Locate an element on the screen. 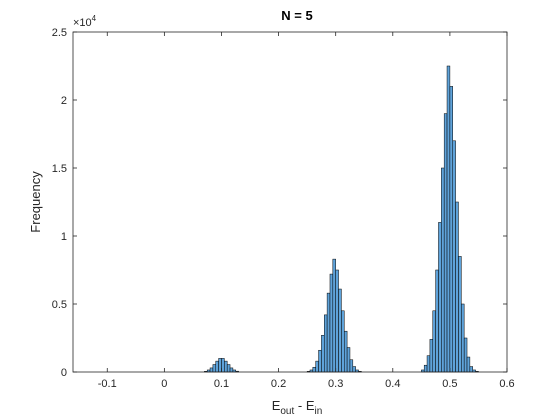 The image size is (560, 420). x-tick-label: 0.4 is located at coordinates (392, 384).